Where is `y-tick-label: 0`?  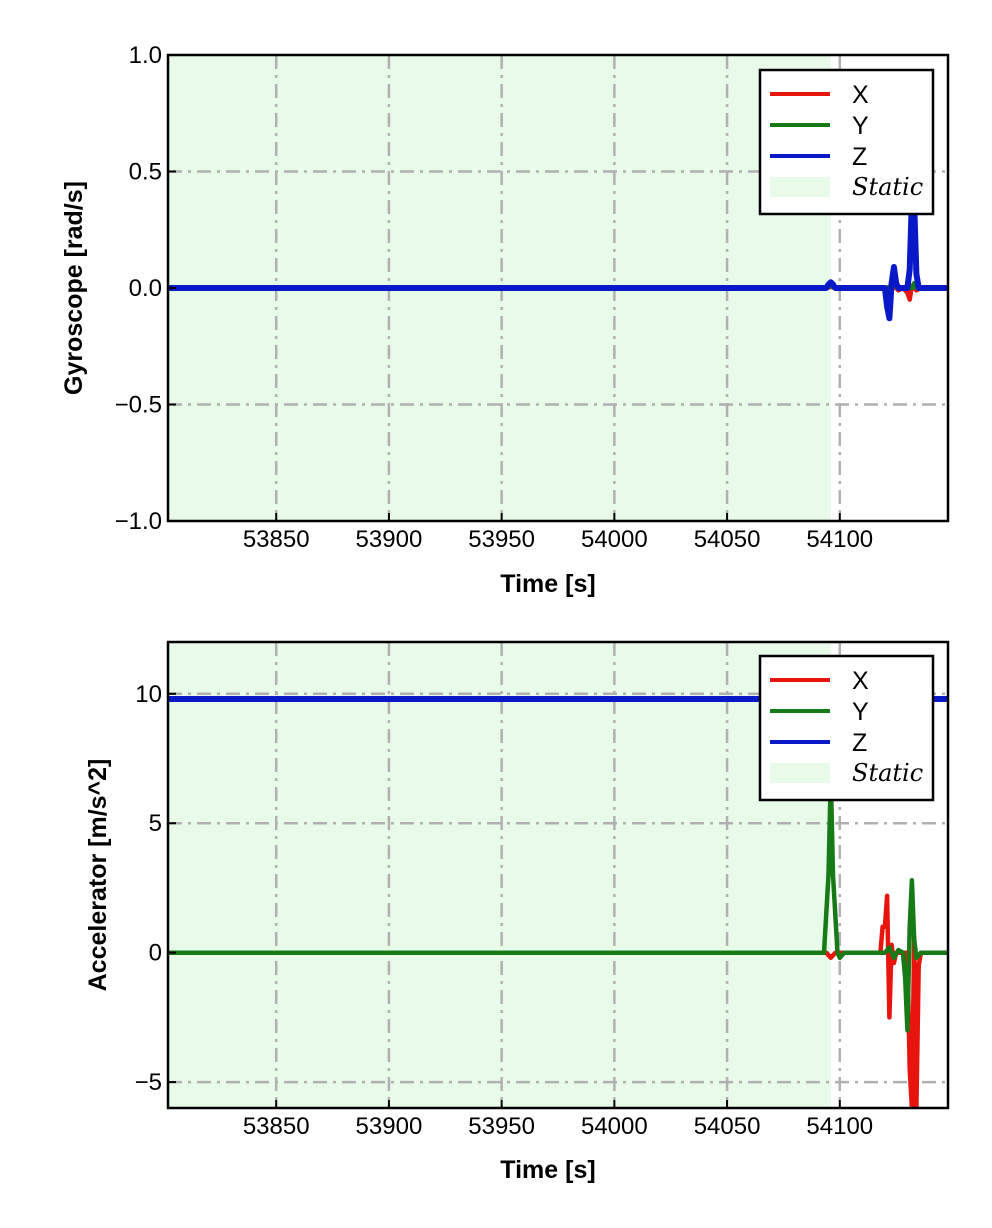 y-tick-label: 0 is located at coordinates (155, 953).